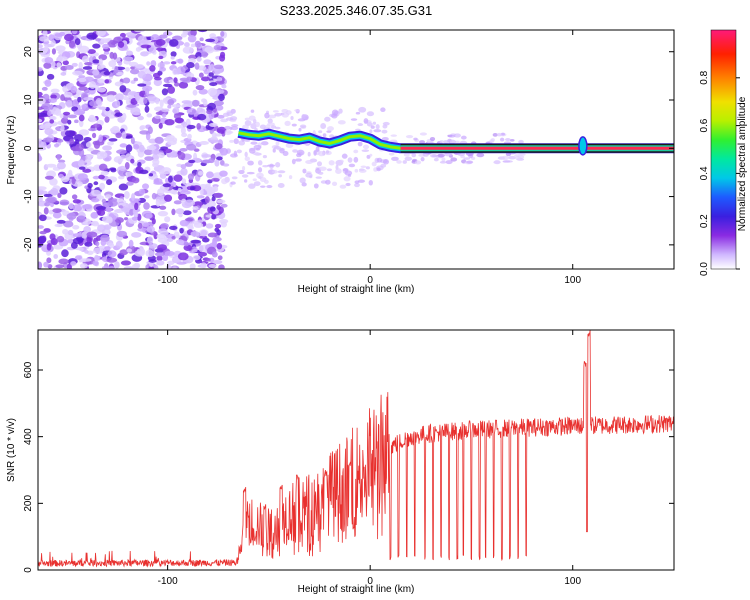 This screenshot has width=750, height=600. I want to click on spectrogram-ytick-label: 0, so click(28, 148).